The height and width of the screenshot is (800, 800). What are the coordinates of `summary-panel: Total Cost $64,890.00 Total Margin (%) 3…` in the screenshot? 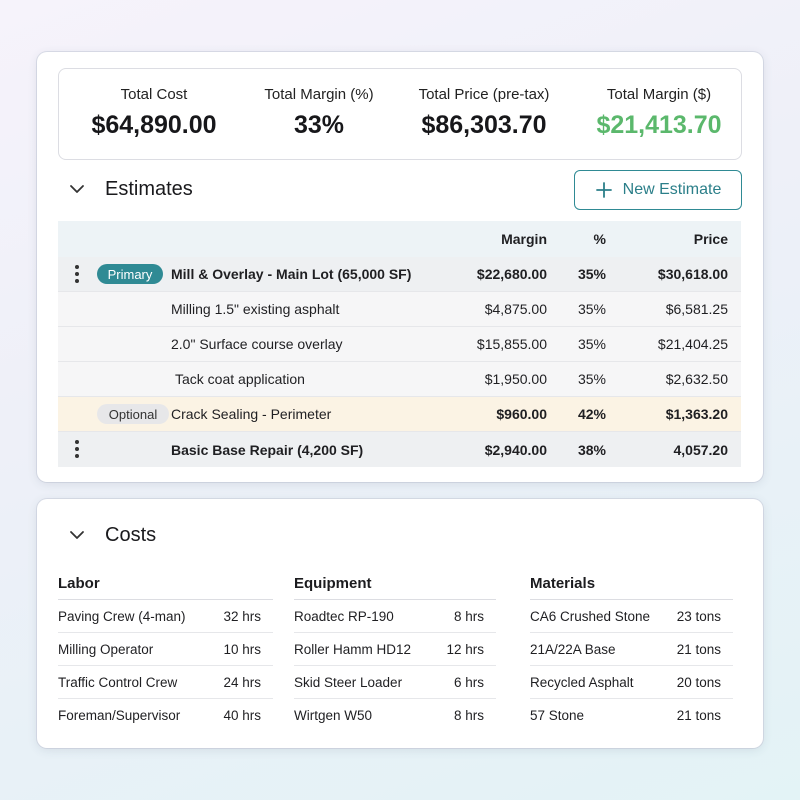 It's located at (400, 114).